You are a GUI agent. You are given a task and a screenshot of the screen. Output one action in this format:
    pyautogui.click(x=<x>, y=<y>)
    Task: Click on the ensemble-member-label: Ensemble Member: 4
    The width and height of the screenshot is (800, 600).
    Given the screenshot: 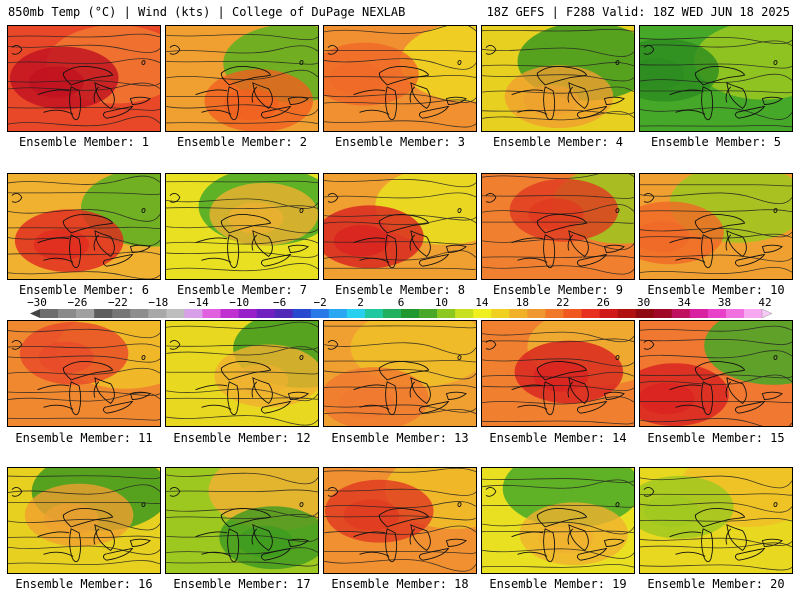 What is the action you would take?
    pyautogui.click(x=558, y=142)
    